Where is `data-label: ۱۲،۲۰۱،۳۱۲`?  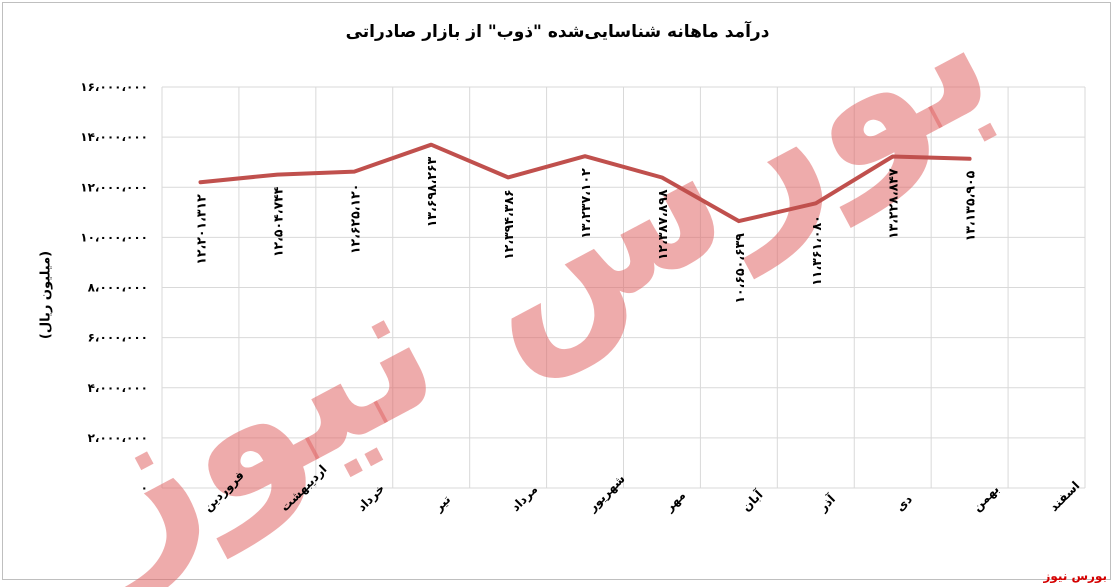
data-label: ۱۲،۲۰۱،۳۱۲ is located at coordinates (200, 229).